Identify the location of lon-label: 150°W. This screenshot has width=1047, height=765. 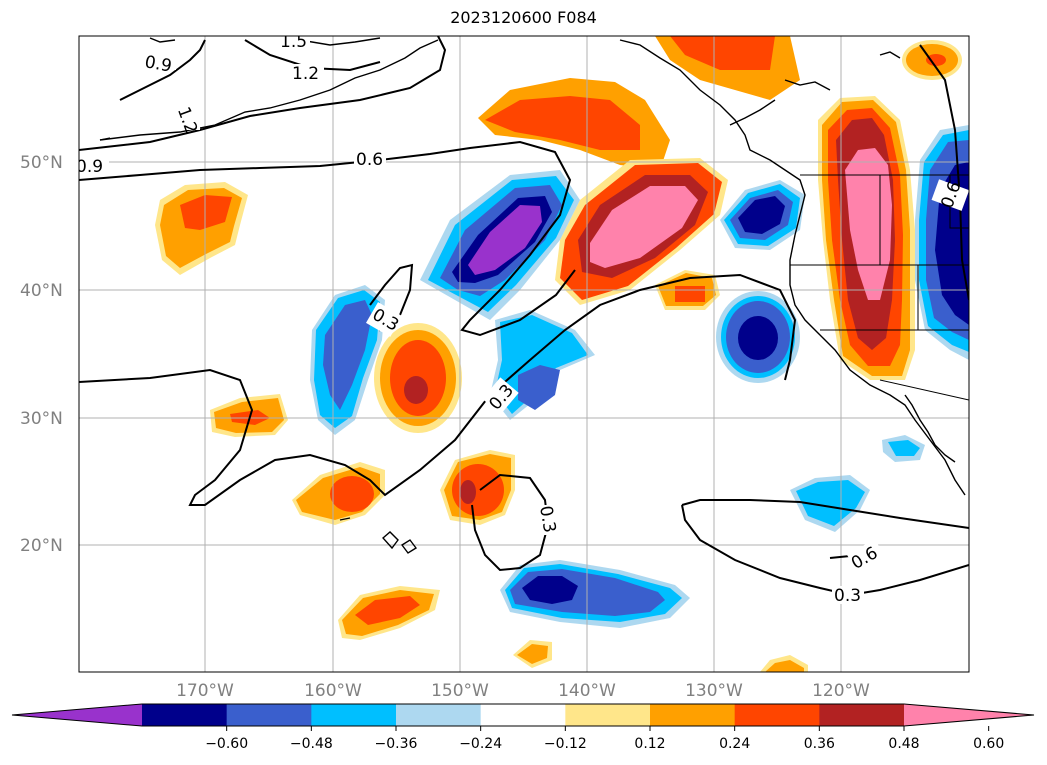
(460, 691).